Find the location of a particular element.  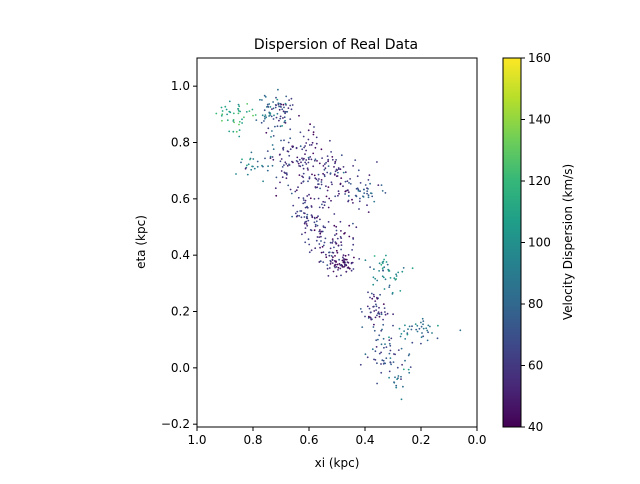

y-tick-label: 0.8 is located at coordinates (180, 143).